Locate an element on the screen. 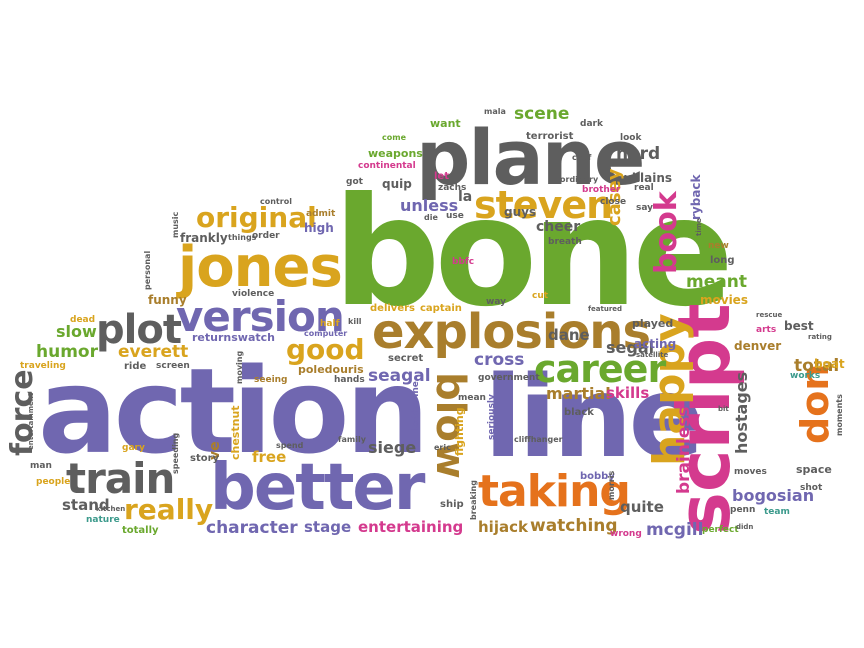 Image resolution: width=864 pixels, height=648 pixels. word-weapons: weapons is located at coordinates (395, 153).